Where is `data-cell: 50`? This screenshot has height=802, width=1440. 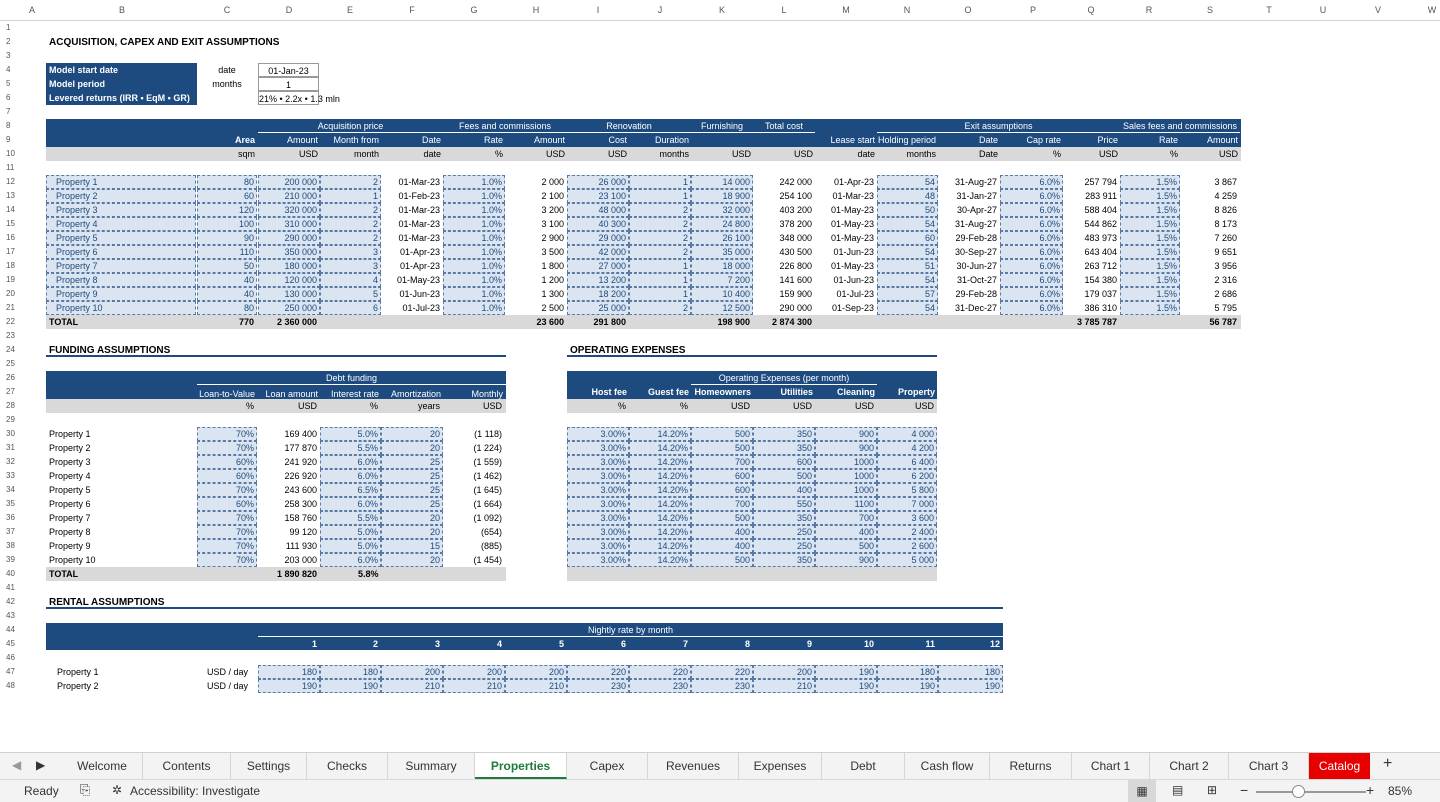
data-cell: 50 is located at coordinates (929, 210).